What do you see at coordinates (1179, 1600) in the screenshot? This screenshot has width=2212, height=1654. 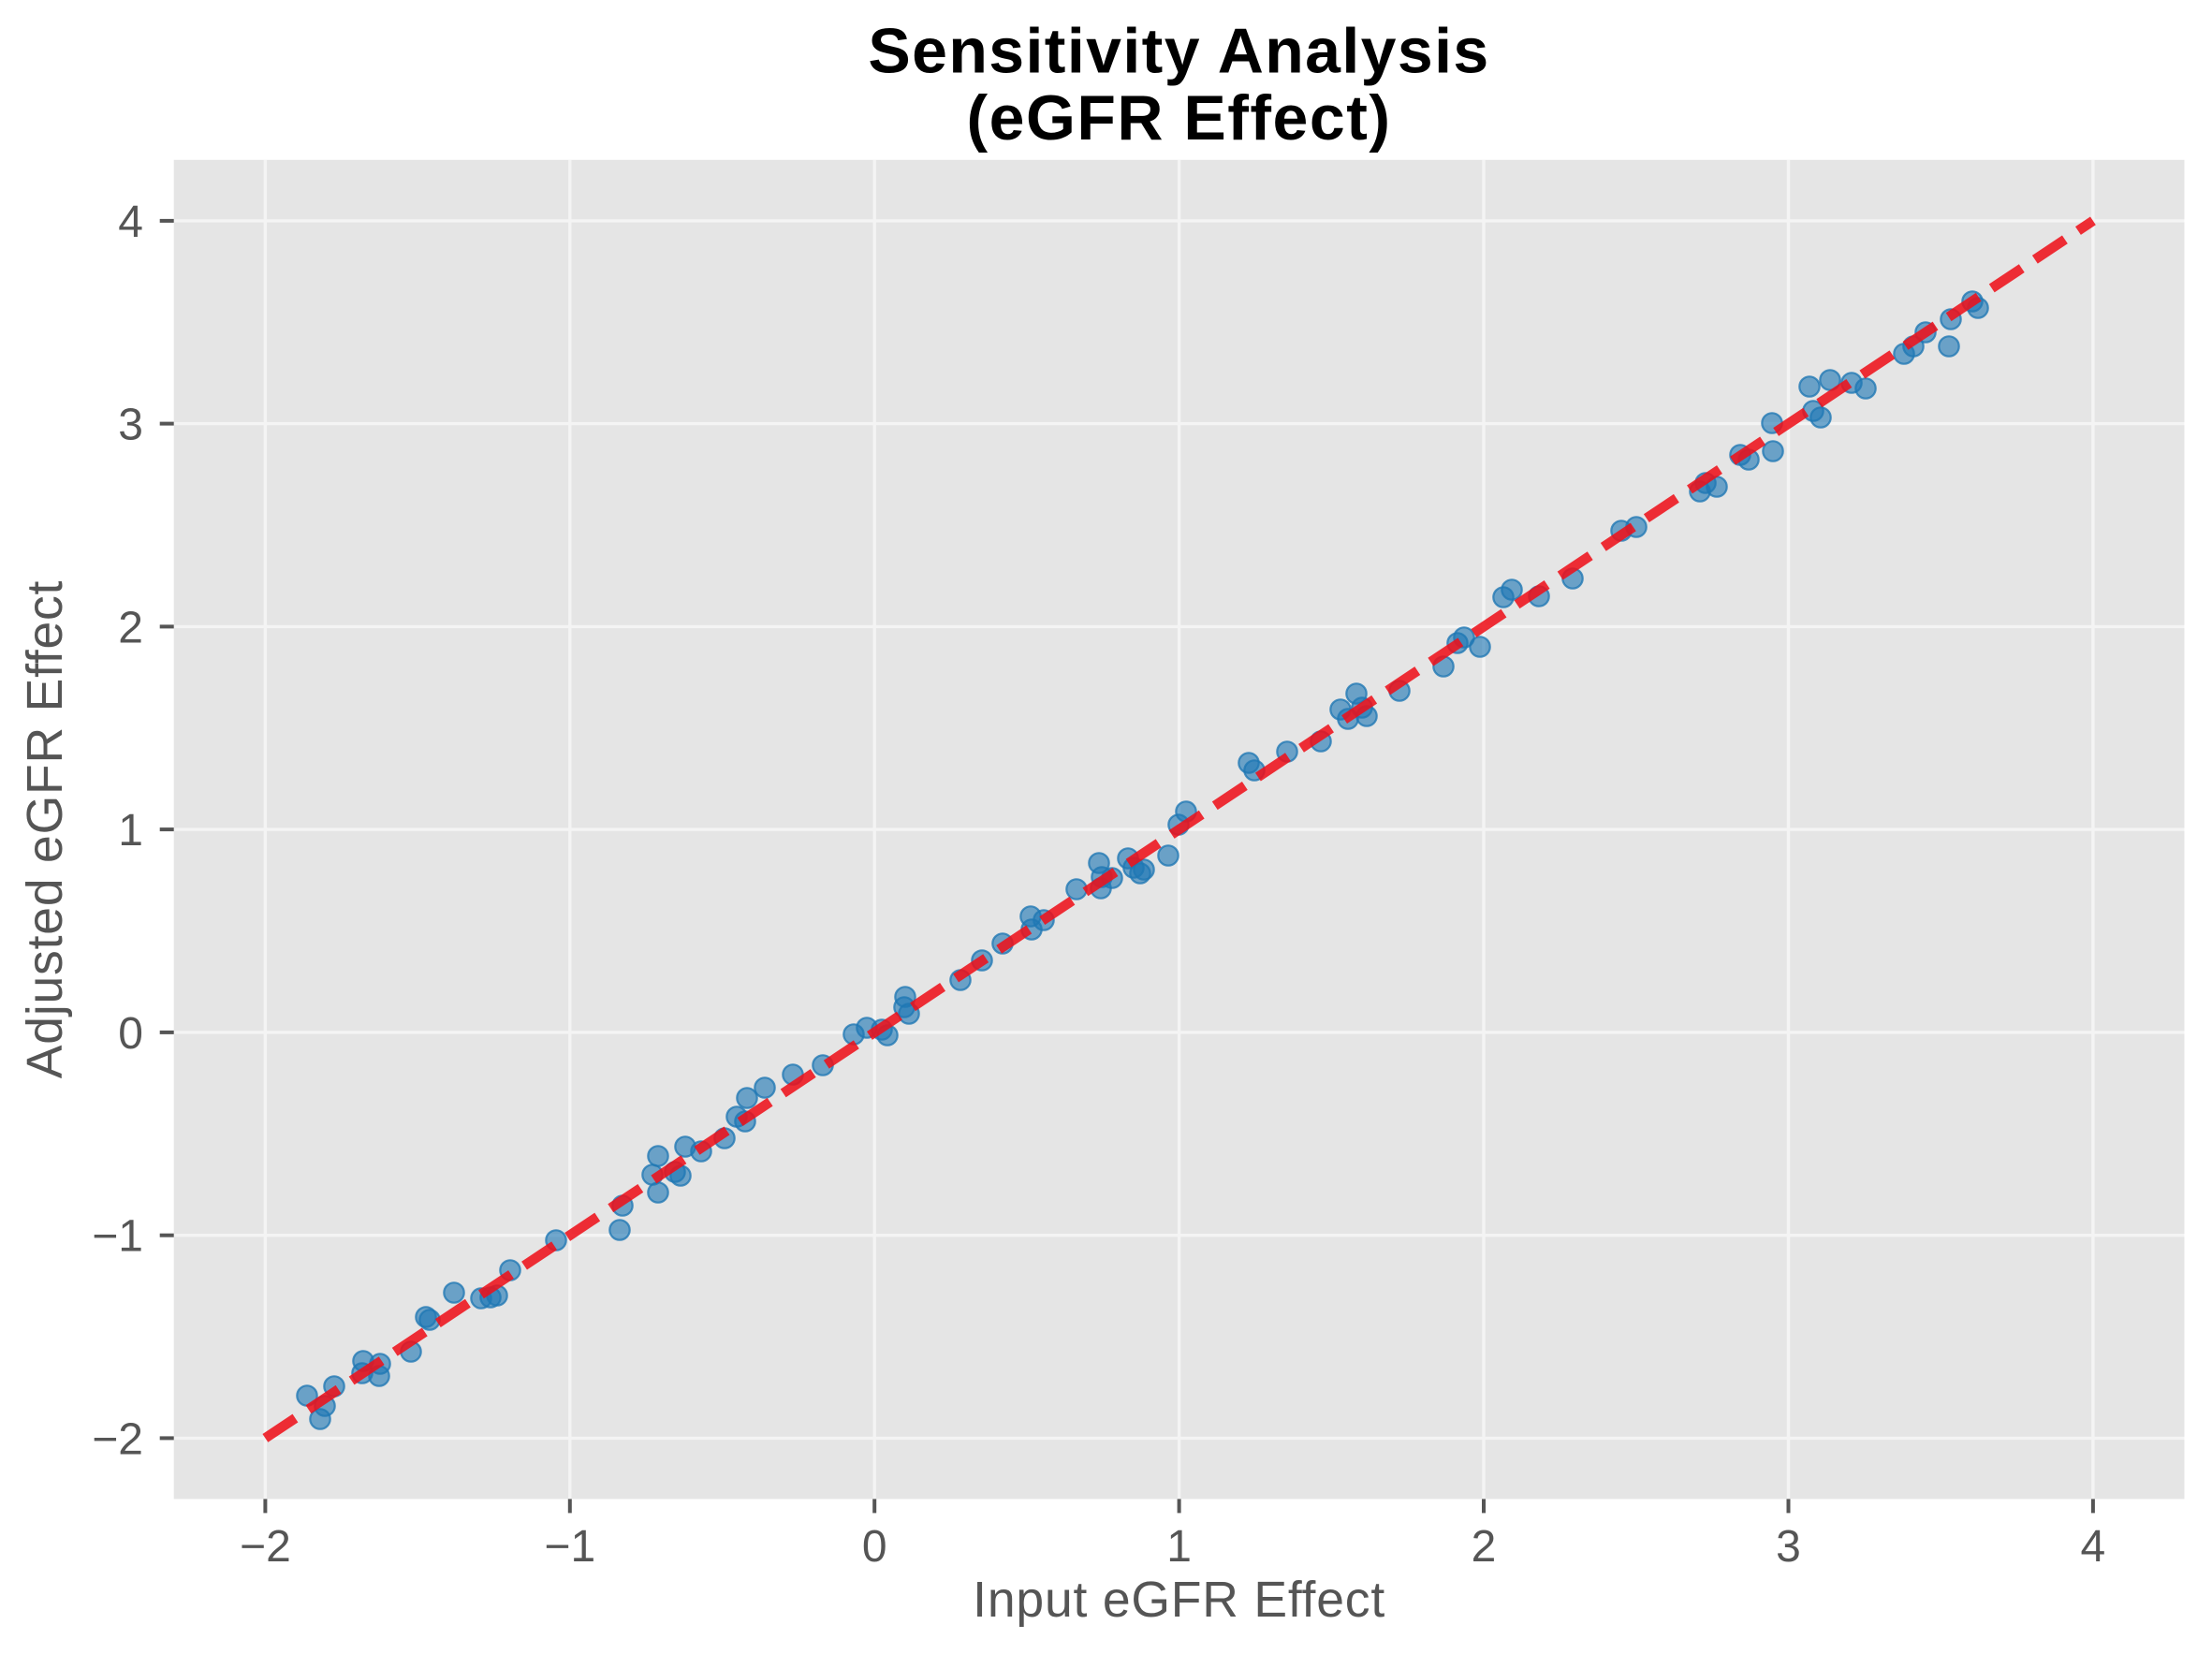 I see `svg-text: Input eGFR Effect` at bounding box center [1179, 1600].